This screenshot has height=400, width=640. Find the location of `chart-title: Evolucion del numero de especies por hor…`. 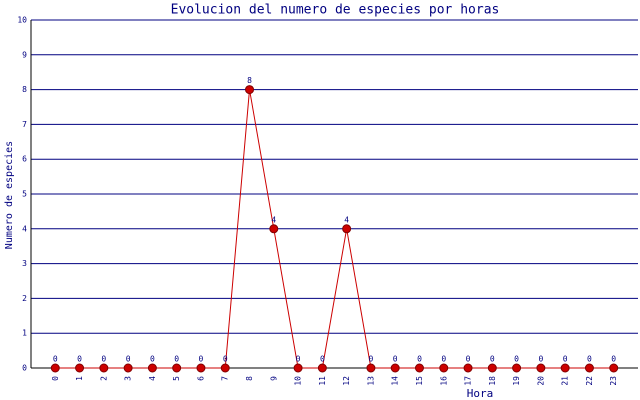

chart-title: Evolucion del numero de especies por hor… is located at coordinates (335, 10).